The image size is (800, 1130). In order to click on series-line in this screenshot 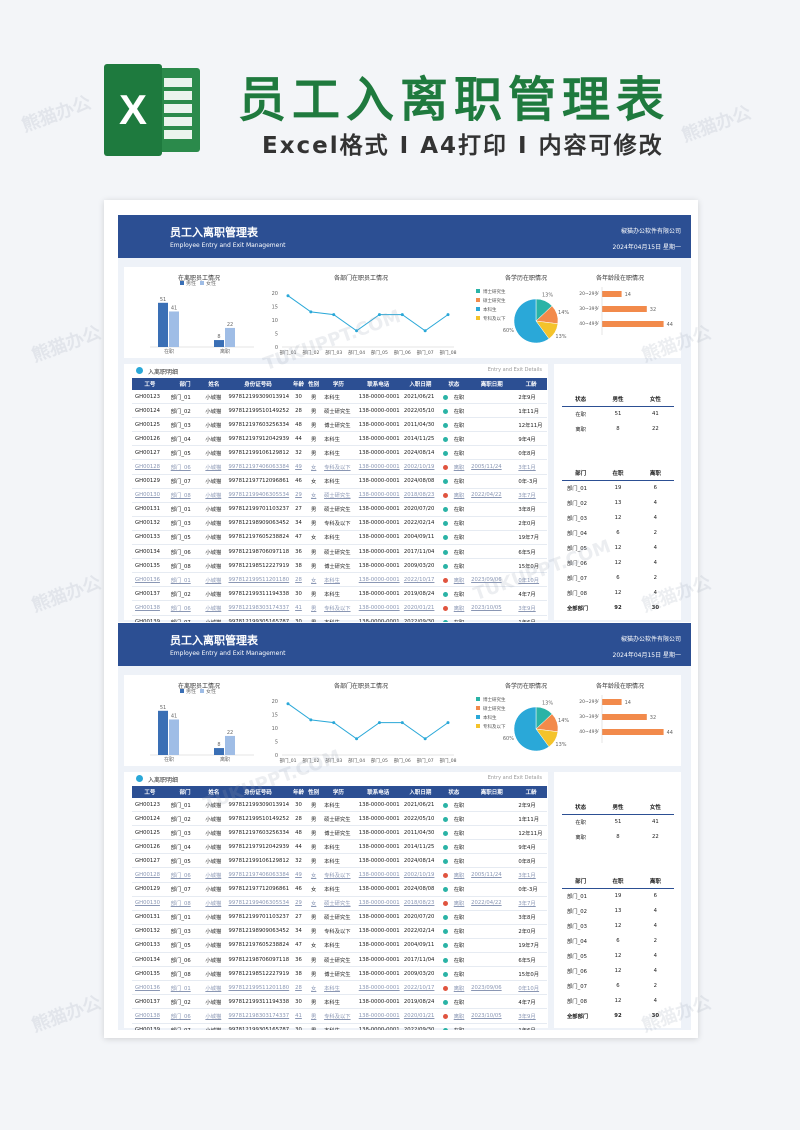, I will do `click(368, 721)`.